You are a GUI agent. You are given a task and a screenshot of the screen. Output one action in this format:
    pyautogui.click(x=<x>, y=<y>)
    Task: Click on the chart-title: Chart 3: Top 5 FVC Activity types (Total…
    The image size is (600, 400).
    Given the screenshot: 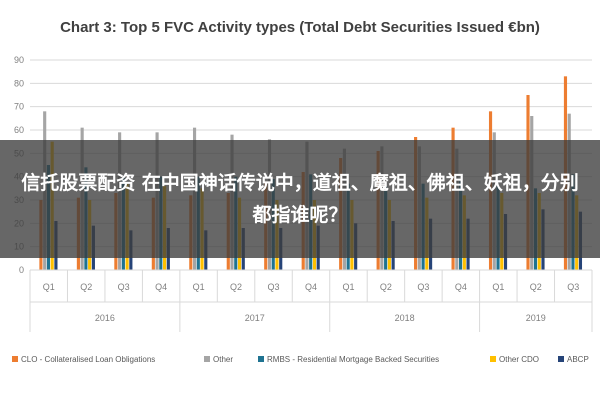 What is the action you would take?
    pyautogui.click(x=300, y=27)
    